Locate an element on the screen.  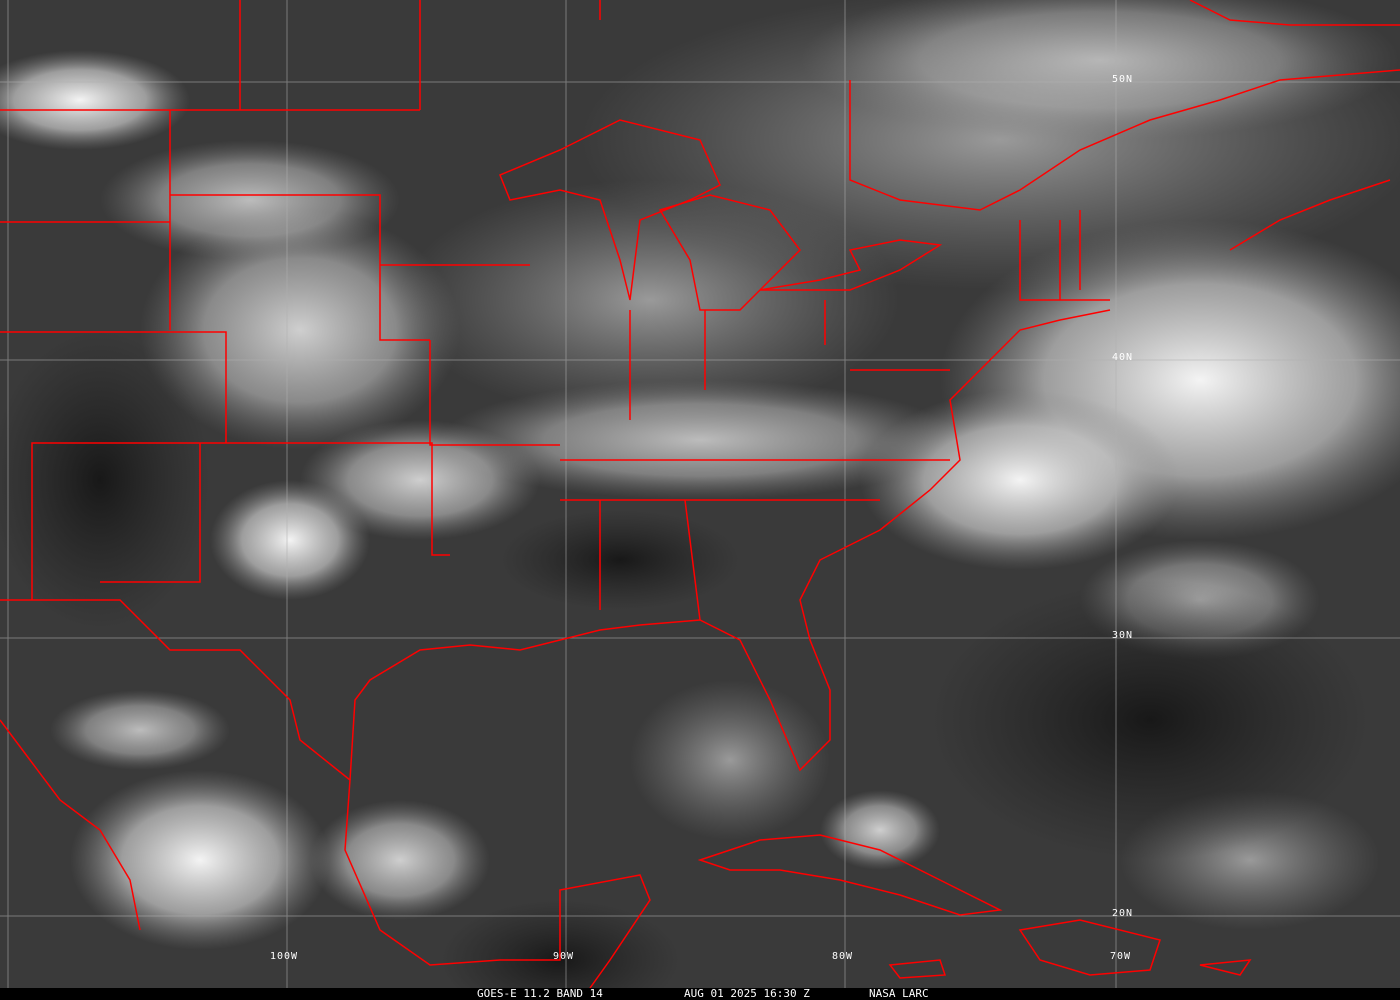
source-label: NASA LARC is located at coordinates (899, 993).